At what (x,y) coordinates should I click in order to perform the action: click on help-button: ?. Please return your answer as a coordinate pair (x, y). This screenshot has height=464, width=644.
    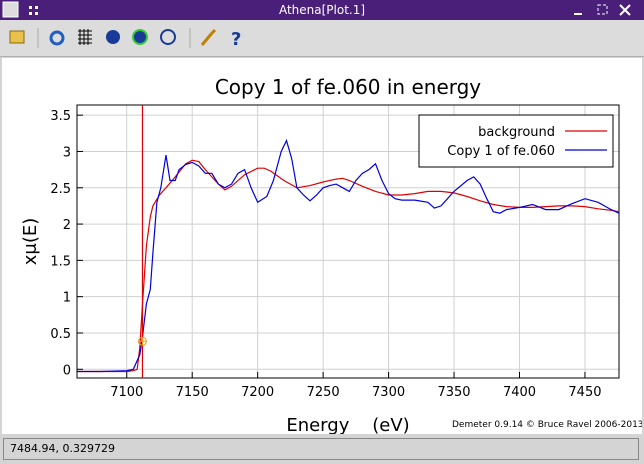
    Looking at the image, I should click on (236, 39).